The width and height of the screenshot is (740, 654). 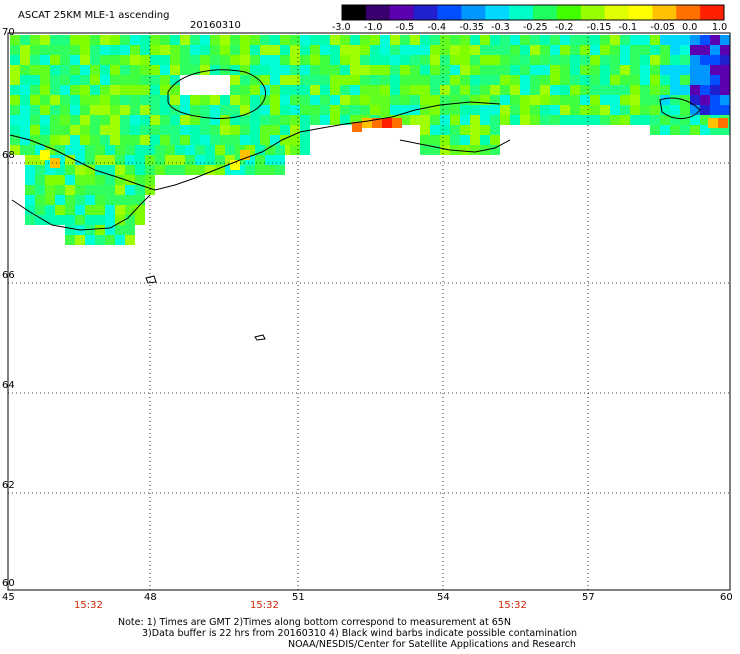 What do you see at coordinates (720, 27) in the screenshot?
I see `colorbar-label: 1.0` at bounding box center [720, 27].